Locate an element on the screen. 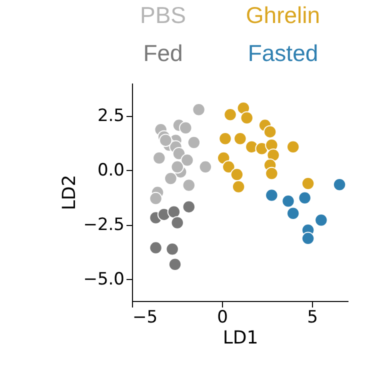 The height and width of the screenshot is (379, 386). y-axis-title: LD2 is located at coordinates (69, 192).